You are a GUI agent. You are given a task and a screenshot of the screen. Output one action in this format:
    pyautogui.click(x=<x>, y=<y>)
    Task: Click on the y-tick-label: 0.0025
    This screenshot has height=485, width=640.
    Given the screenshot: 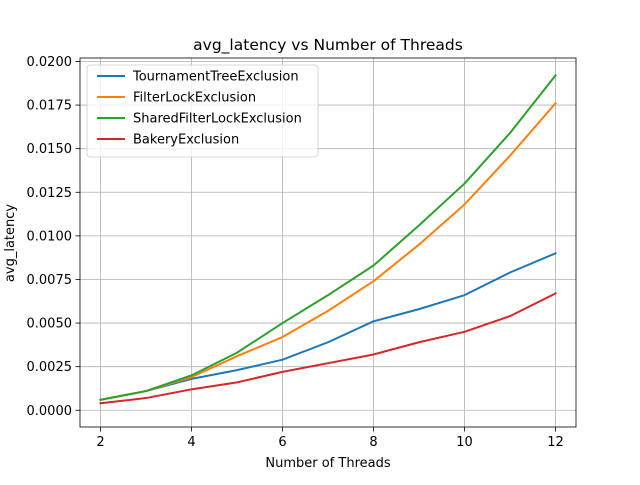 What is the action you would take?
    pyautogui.click(x=50, y=367)
    